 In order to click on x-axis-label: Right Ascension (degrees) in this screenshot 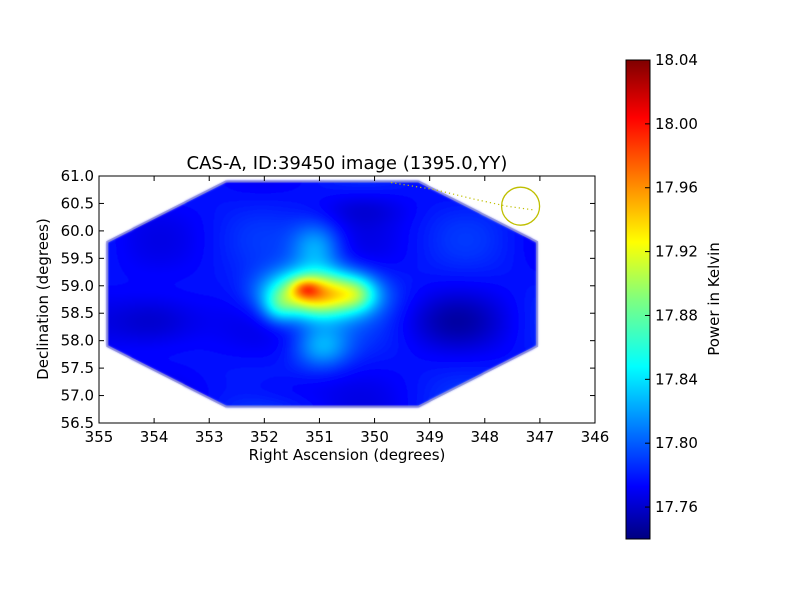, I will do `click(347, 455)`.